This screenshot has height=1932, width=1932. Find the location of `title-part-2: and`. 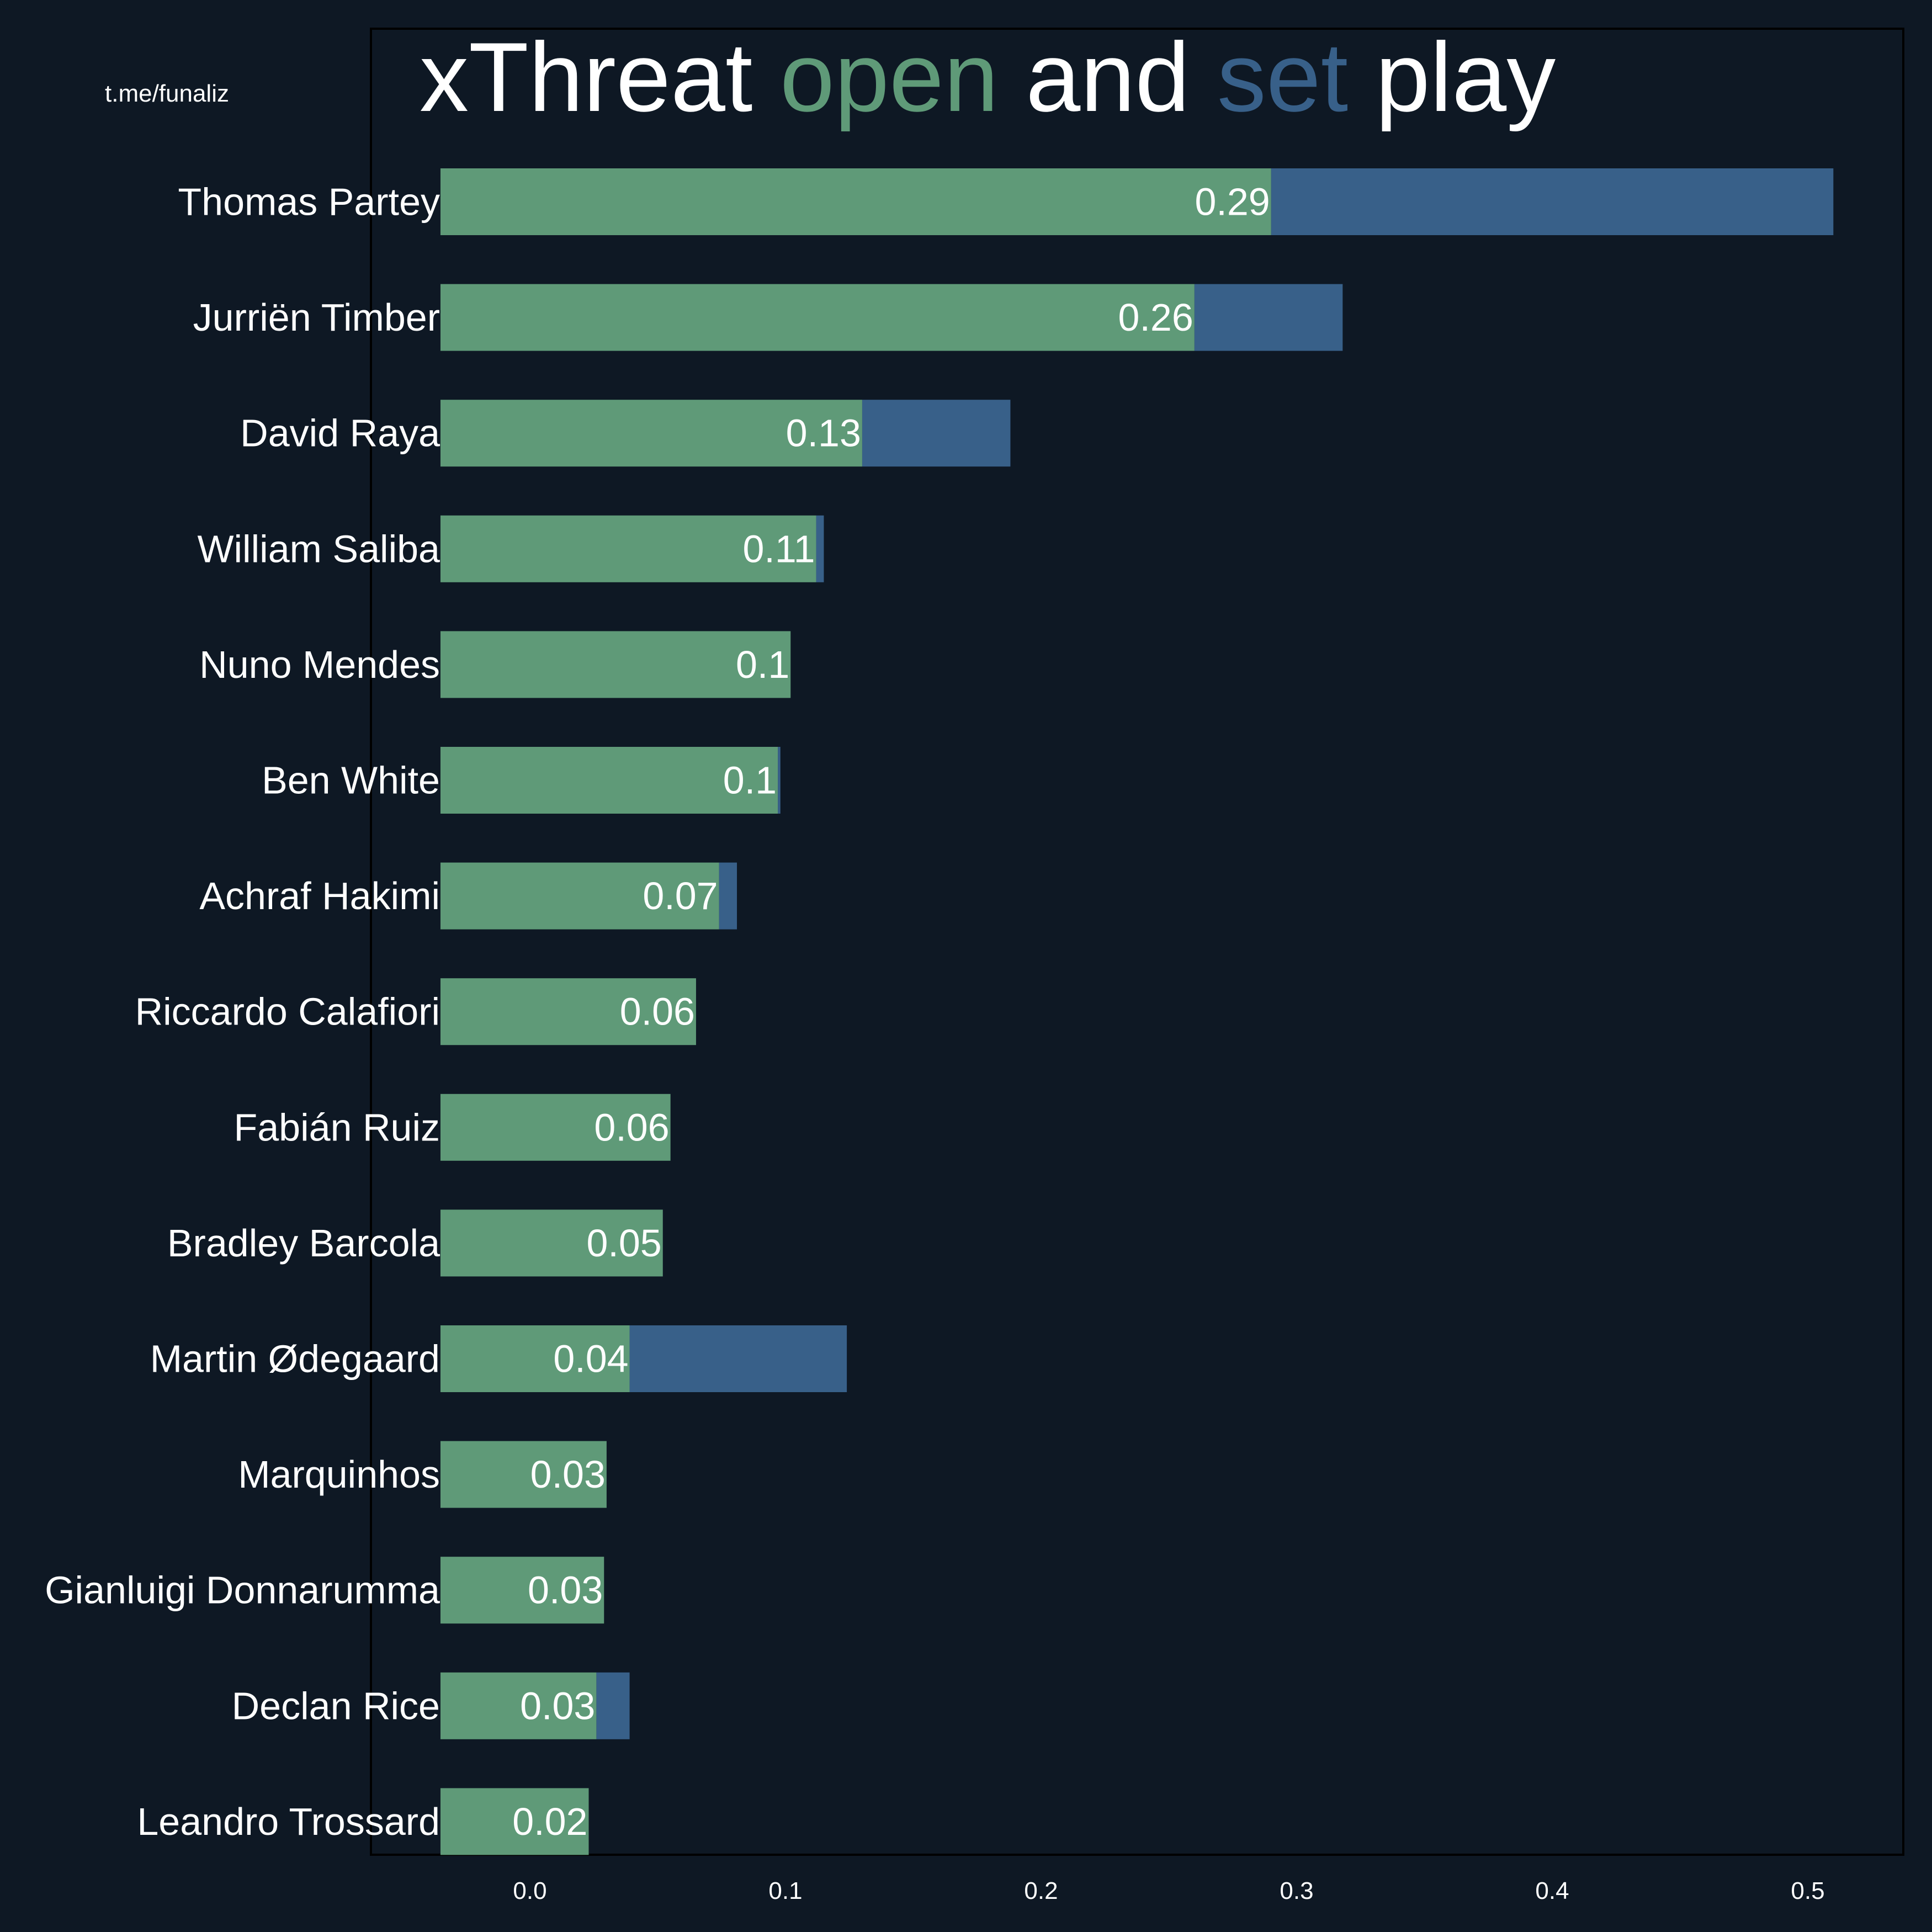

title-part-2: and is located at coordinates (1108, 77).